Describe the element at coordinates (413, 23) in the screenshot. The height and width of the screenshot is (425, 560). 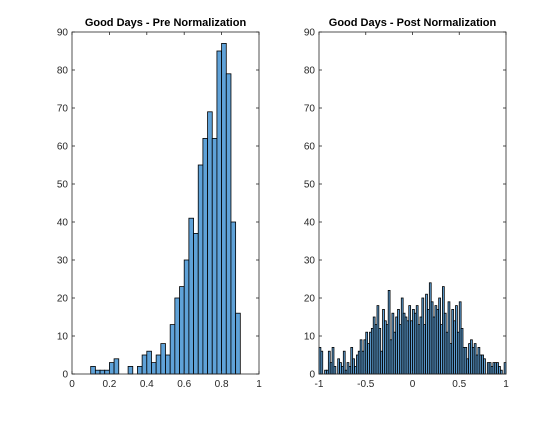
I see `post-normalization-title: Good Days - Post Normalization` at that location.